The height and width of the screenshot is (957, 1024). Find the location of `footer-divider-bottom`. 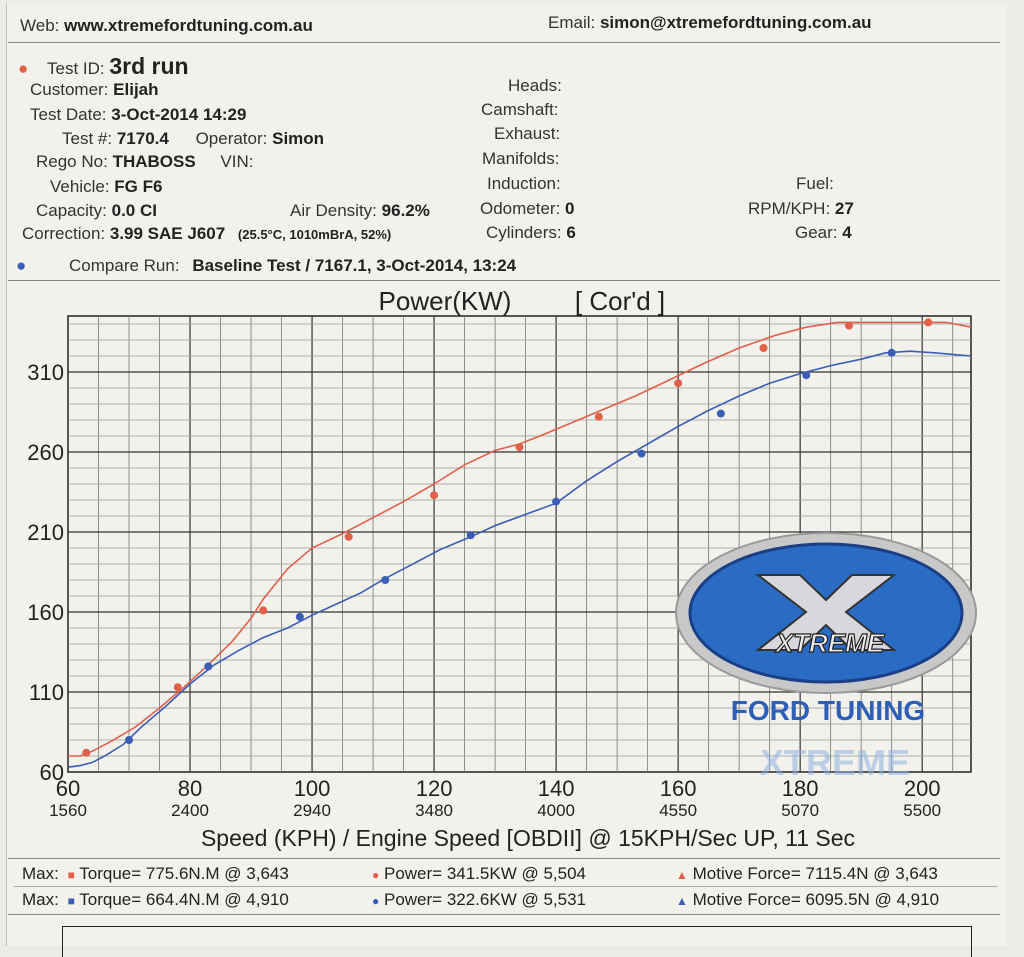

footer-divider-bottom is located at coordinates (504, 914).